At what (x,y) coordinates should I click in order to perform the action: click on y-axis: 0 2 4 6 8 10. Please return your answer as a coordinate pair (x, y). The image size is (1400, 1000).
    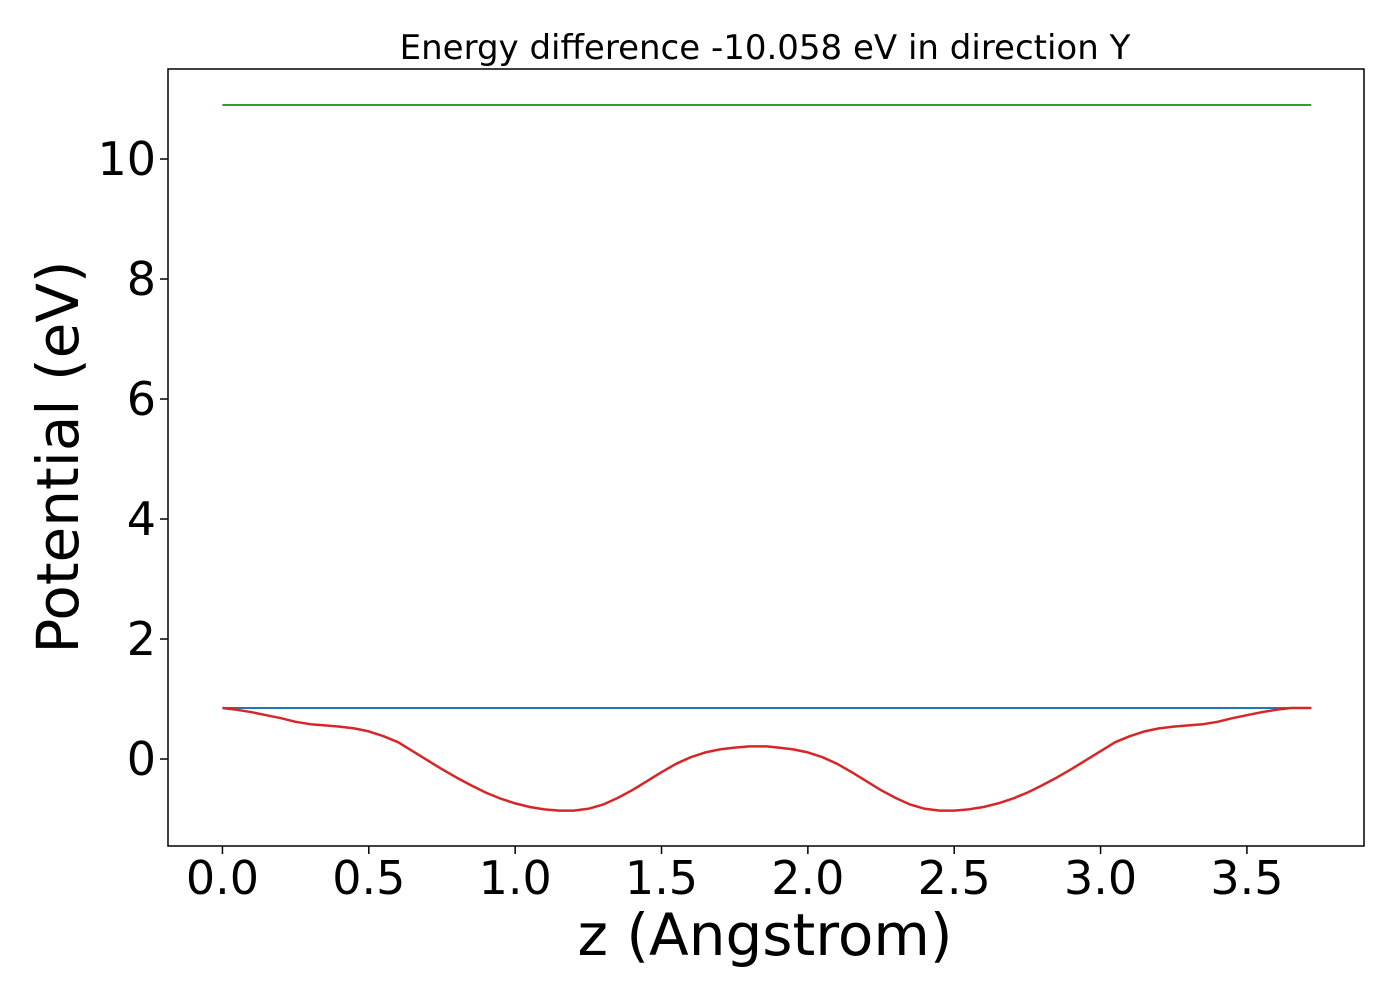
    Looking at the image, I should click on (132, 459).